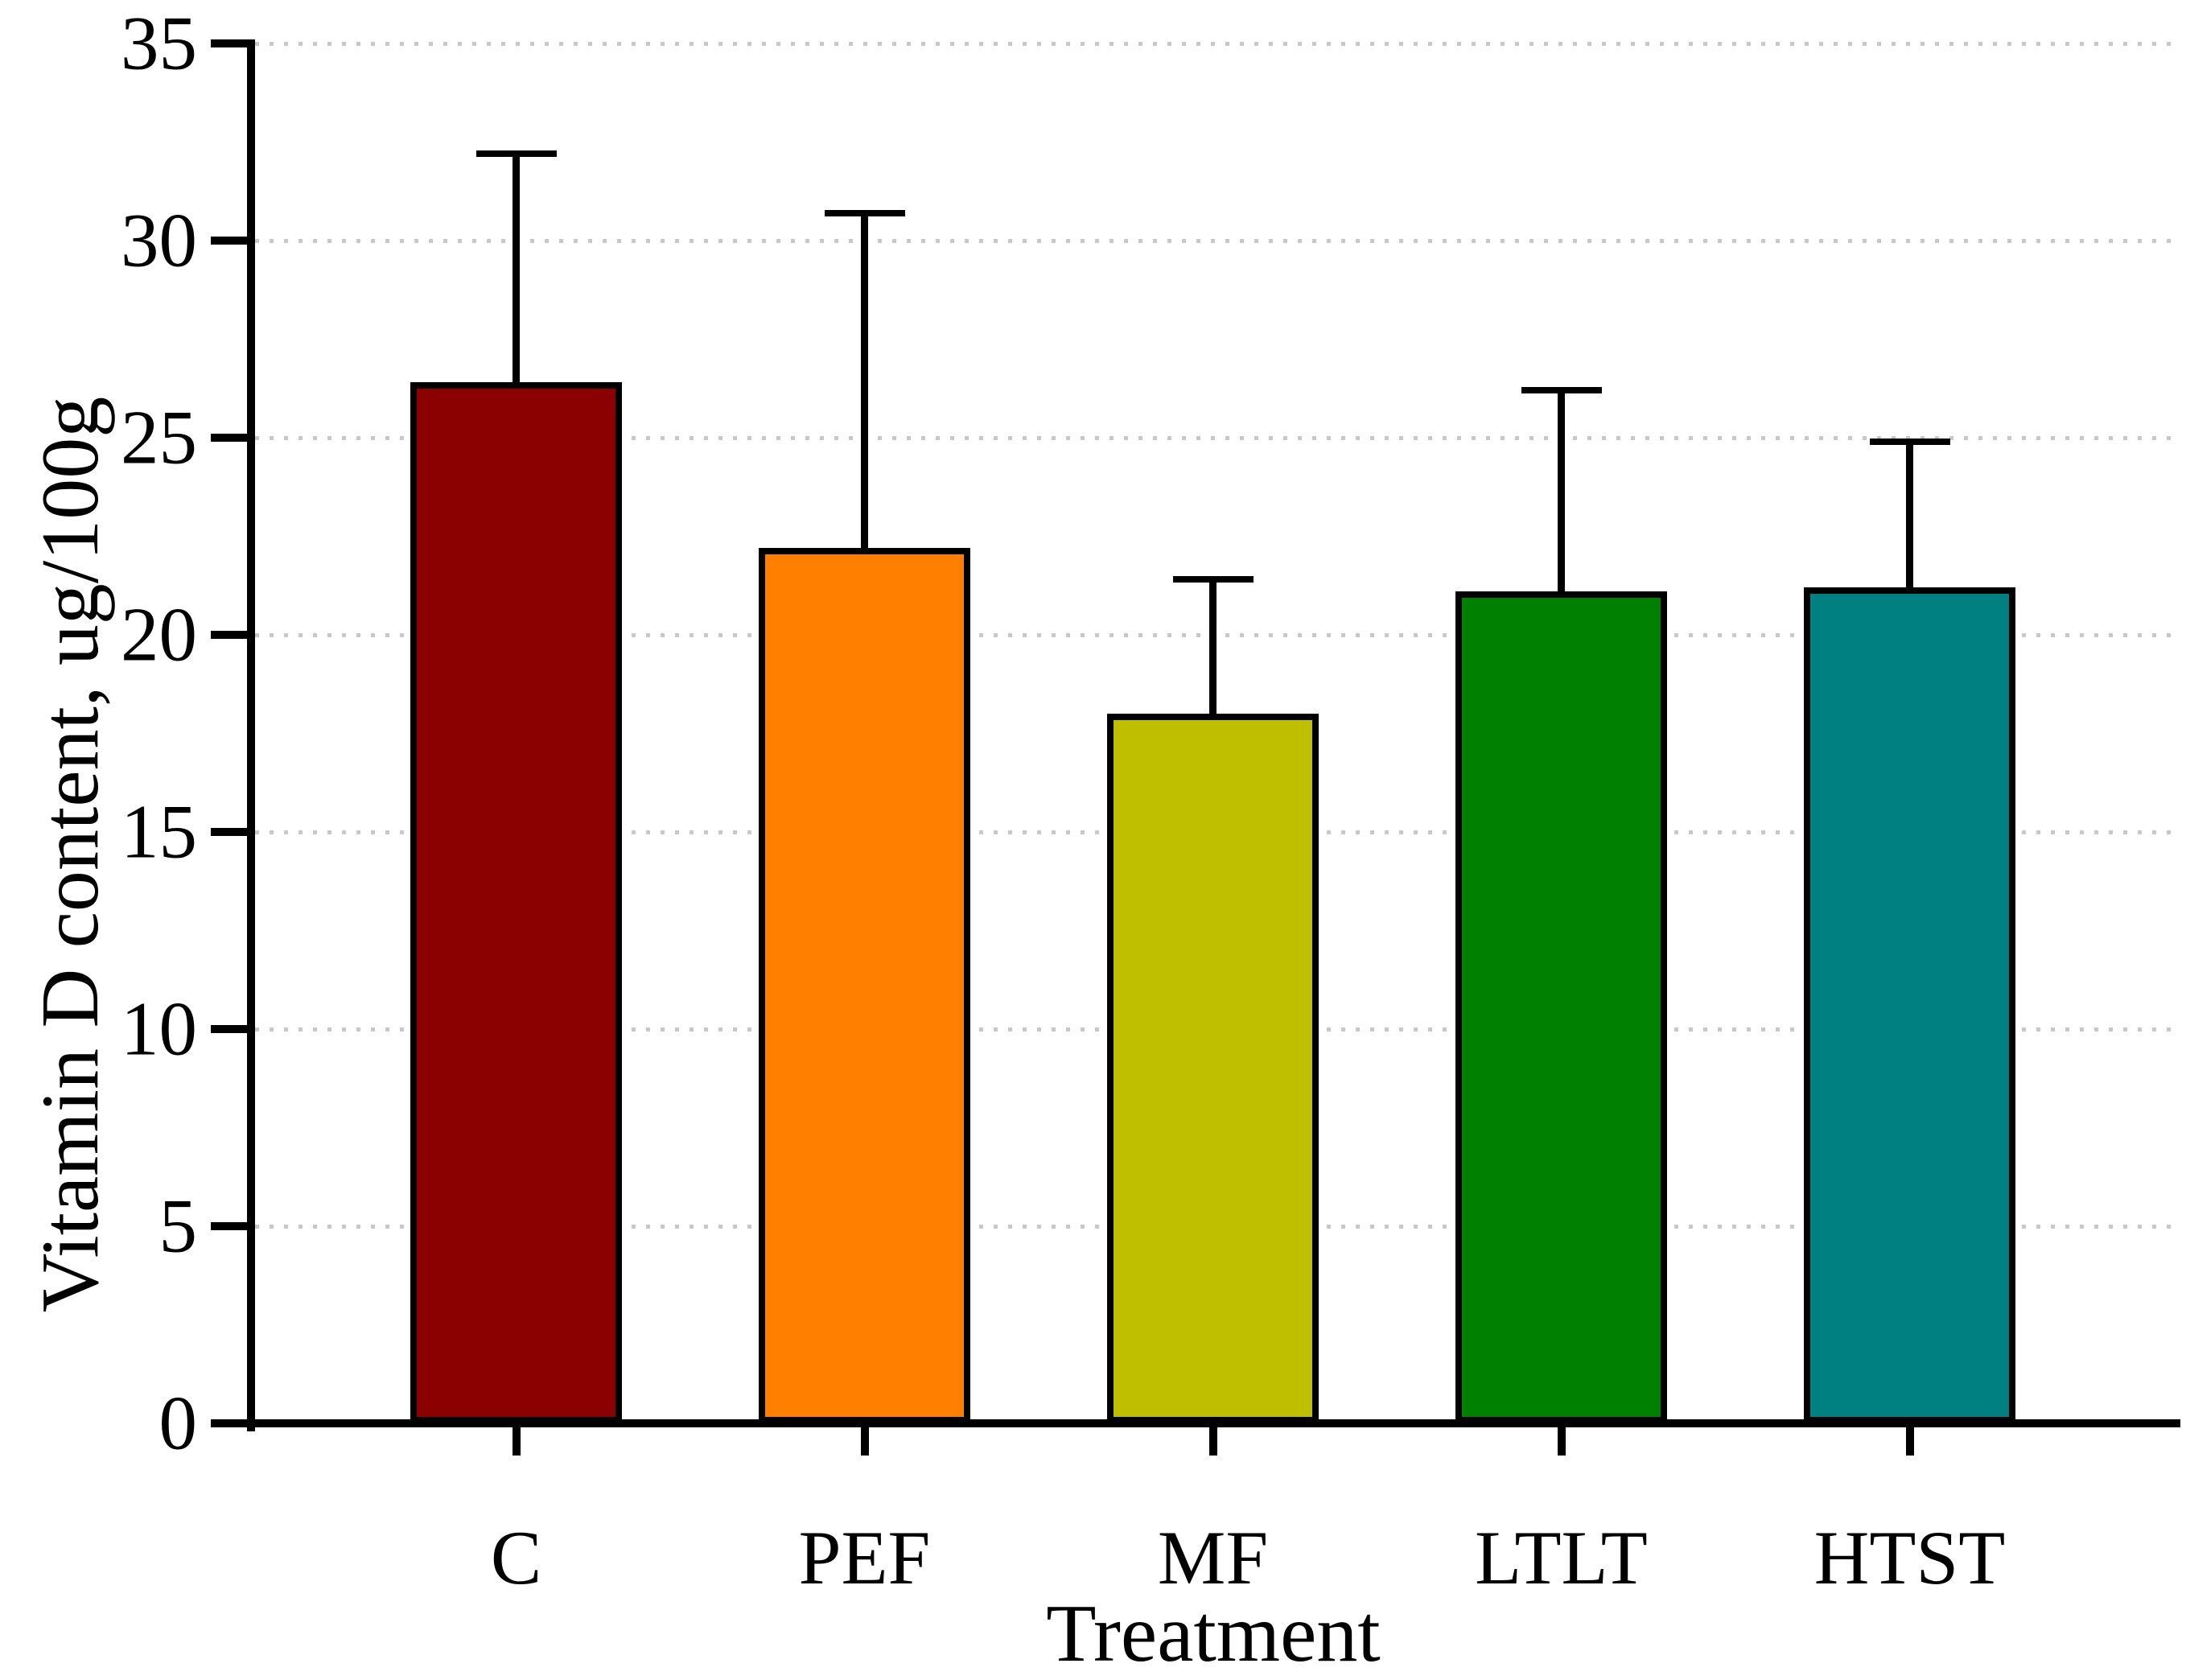  Describe the element at coordinates (1213, 1423) in the screenshot. I see `x-axis-line` at that location.